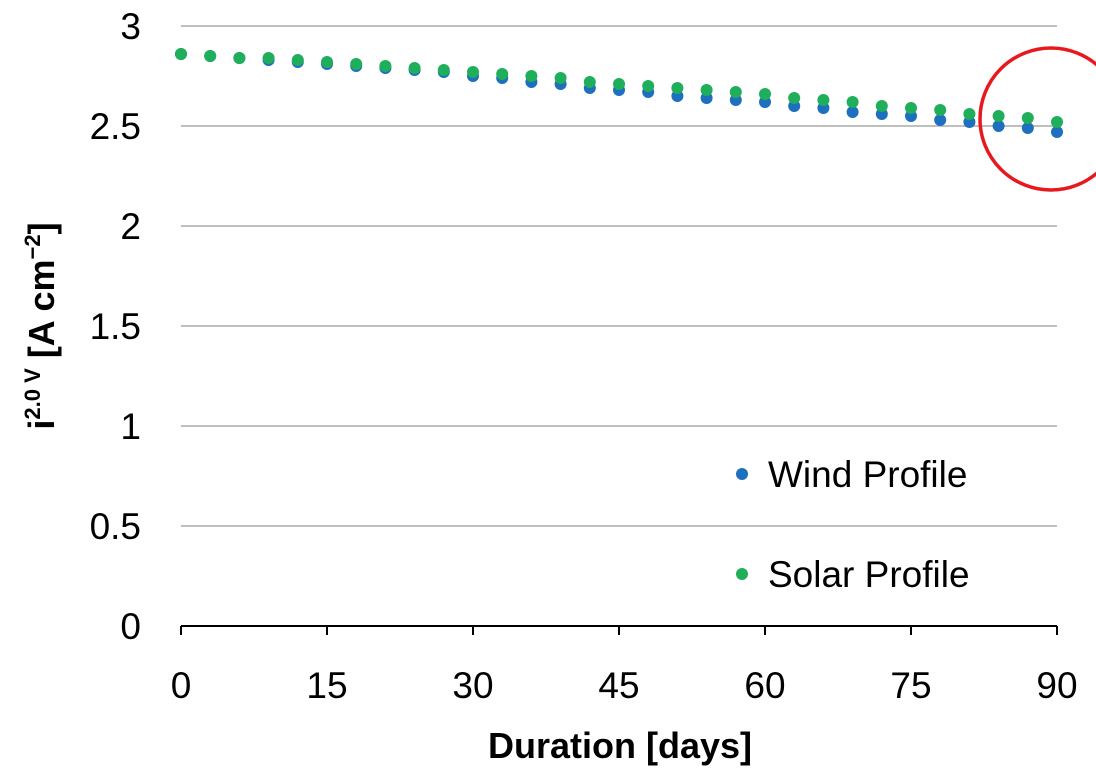  Describe the element at coordinates (742, 574) in the screenshot. I see `legend-marker-solar` at that location.